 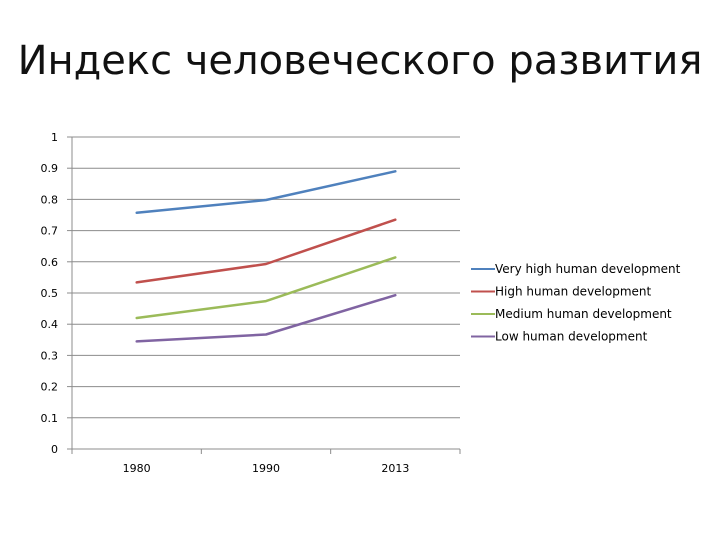 I want to click on x-tick-label: 2013, so click(x=395, y=468).